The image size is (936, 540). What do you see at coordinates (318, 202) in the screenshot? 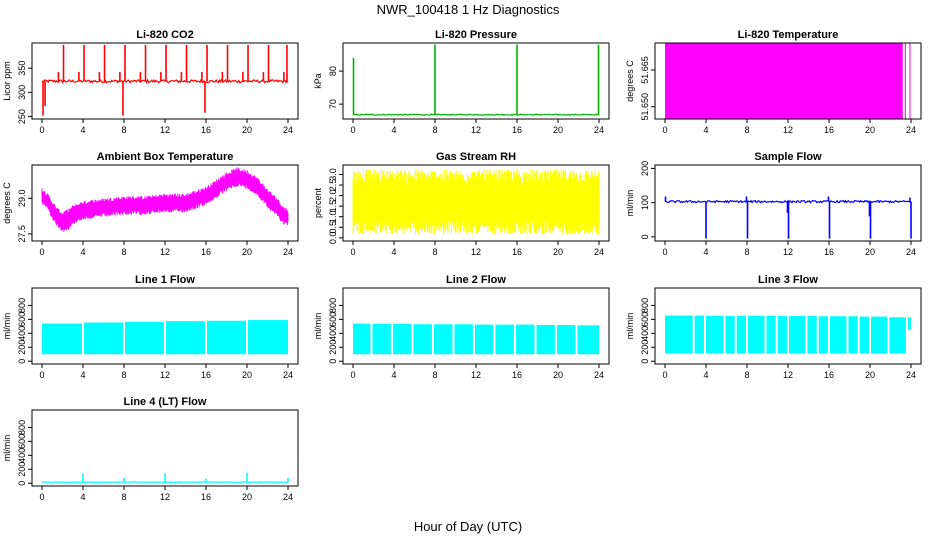
I see `y-axis-label: percent` at bounding box center [318, 202].